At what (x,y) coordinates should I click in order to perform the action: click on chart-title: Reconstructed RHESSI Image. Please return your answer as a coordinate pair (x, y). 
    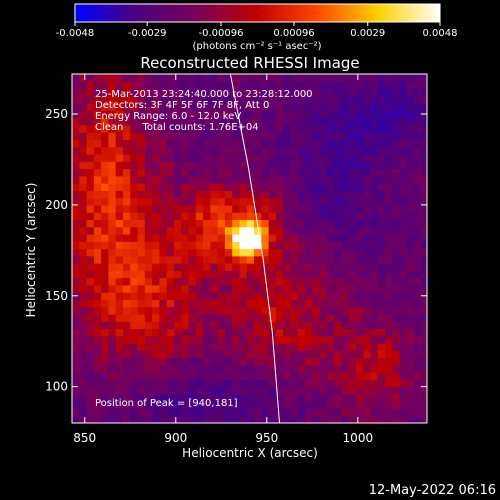
    Looking at the image, I should click on (249, 63).